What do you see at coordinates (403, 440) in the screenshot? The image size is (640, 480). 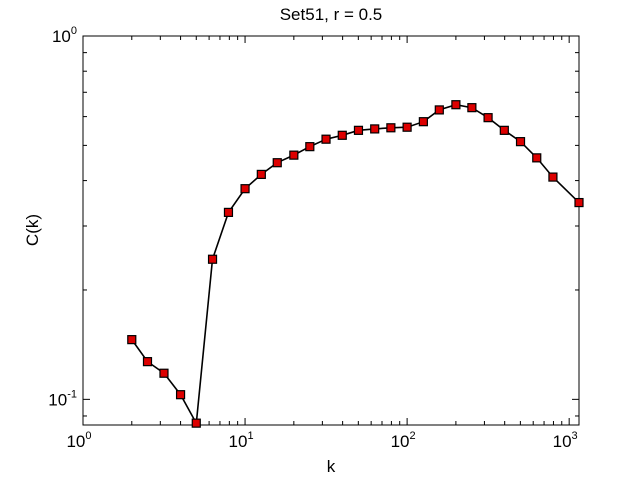 I see `x-tick-label: 10²` at bounding box center [403, 440].